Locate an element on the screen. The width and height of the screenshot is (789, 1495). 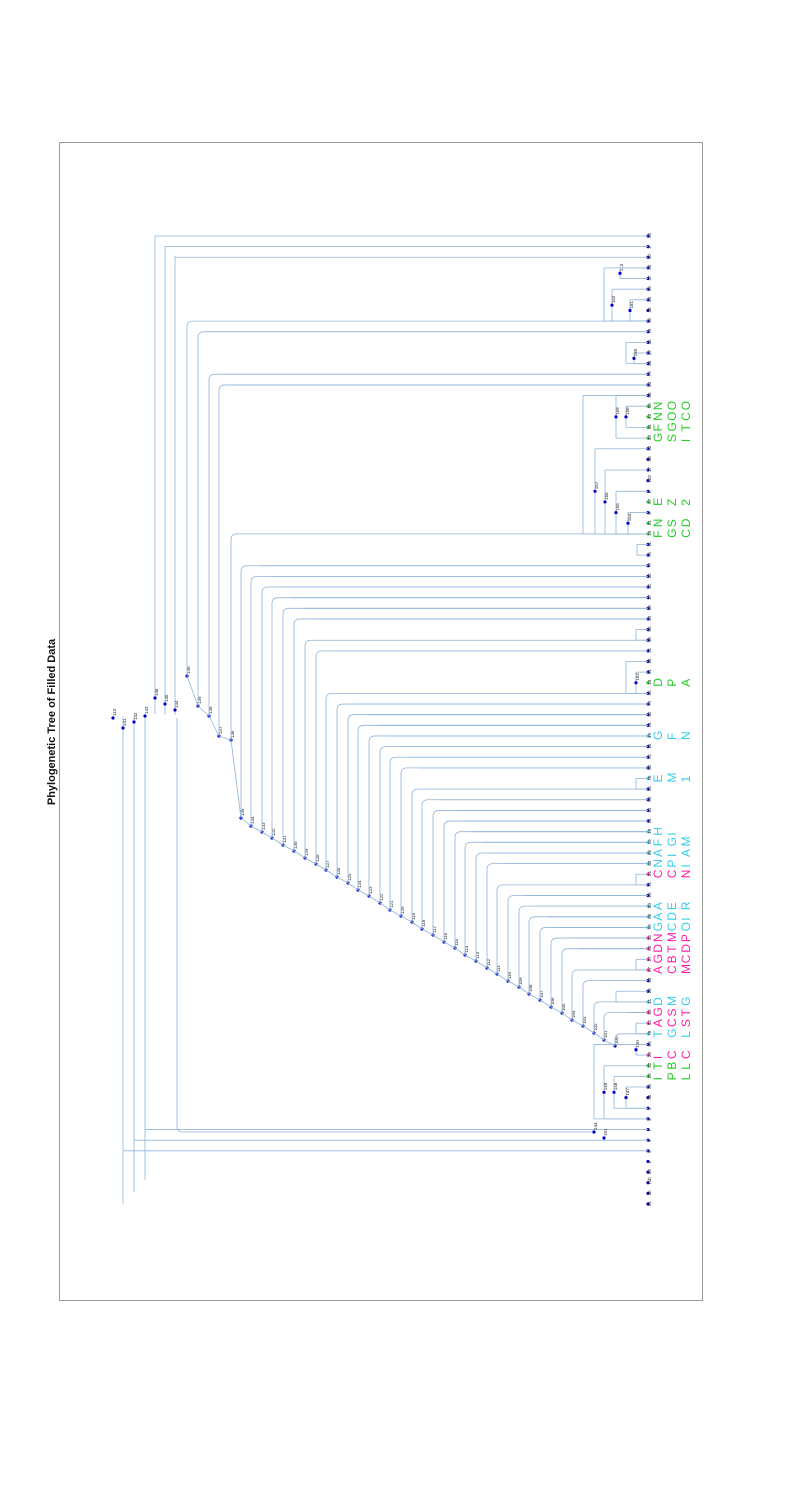
leaf-annotation: C is located at coordinates (686, 958).